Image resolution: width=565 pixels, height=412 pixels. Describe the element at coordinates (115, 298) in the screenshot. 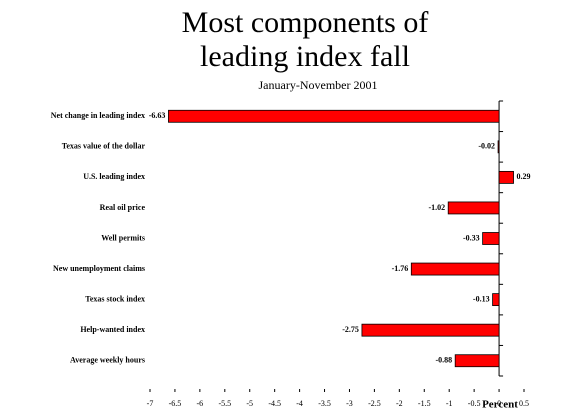

I see `y-tick-label: Texas stock index` at that location.